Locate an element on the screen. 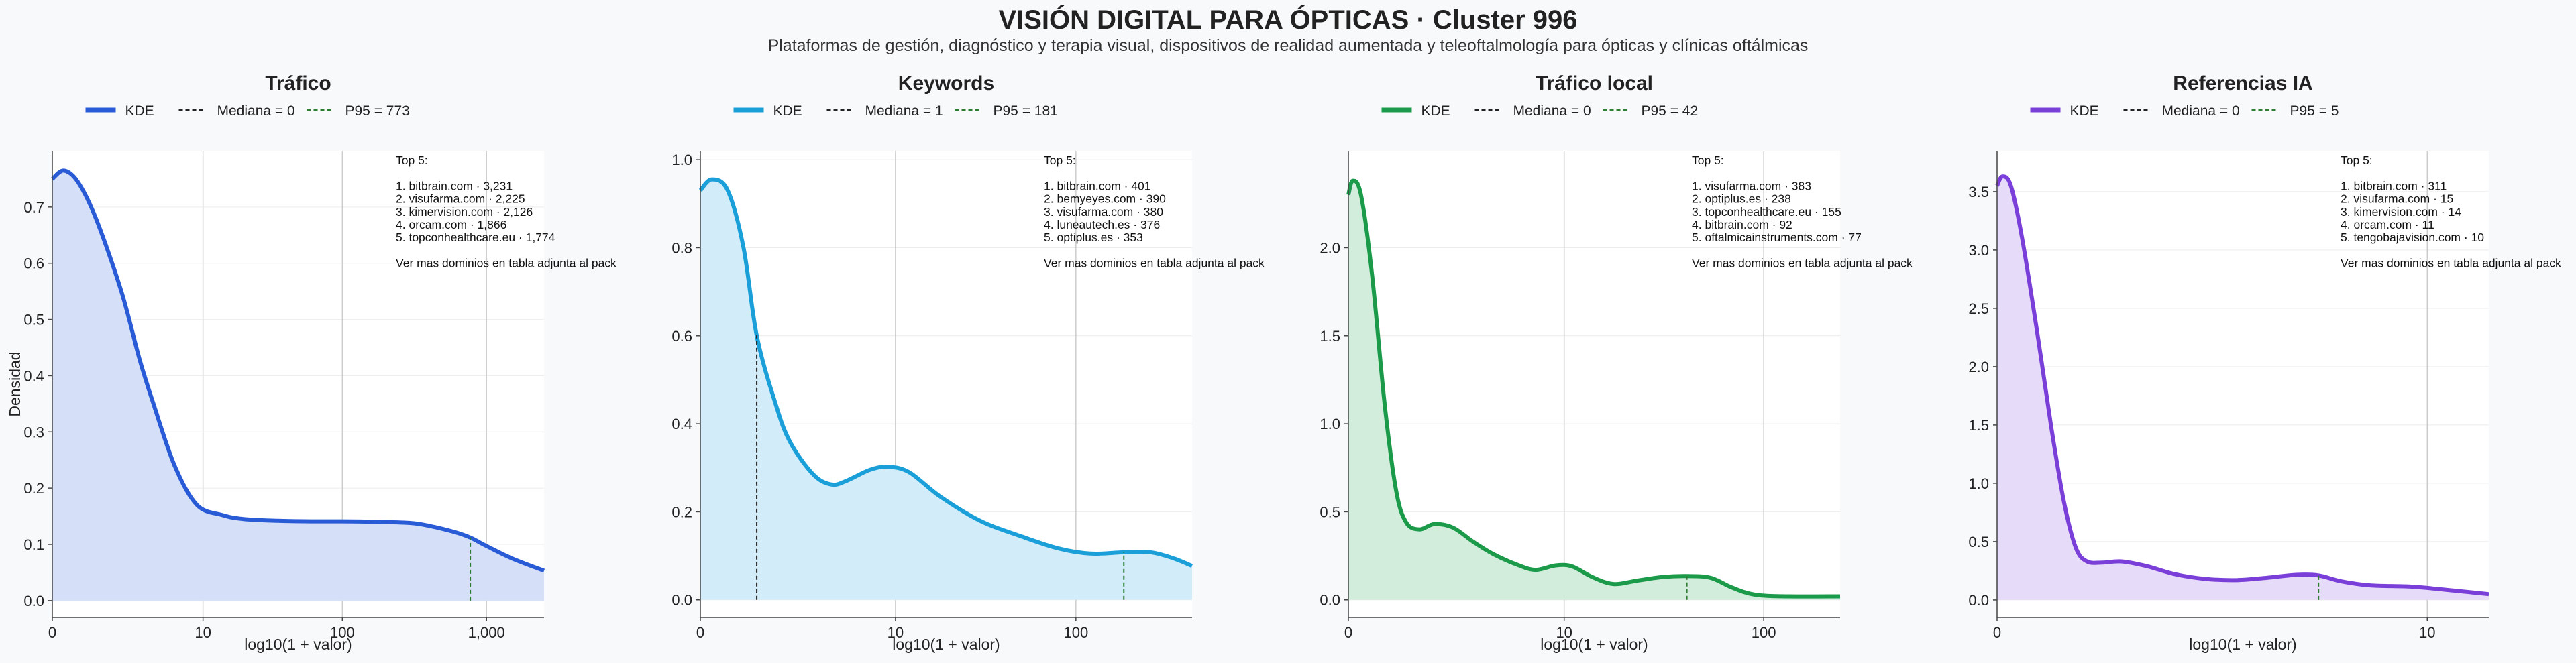 The width and height of the screenshot is (2576, 663). annotation-line: 3. visufarma.com · 380 is located at coordinates (1103, 212).